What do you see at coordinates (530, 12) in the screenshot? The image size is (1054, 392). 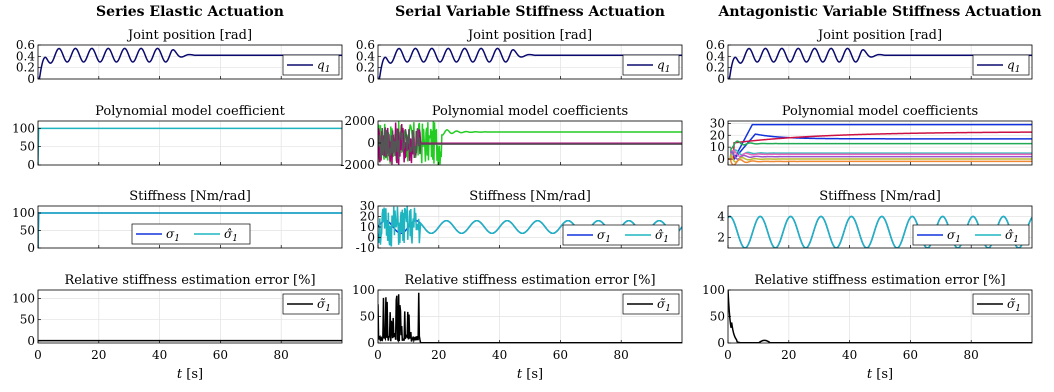 I see `column-title: Serial Variable Stiffness Actuation` at bounding box center [530, 12].